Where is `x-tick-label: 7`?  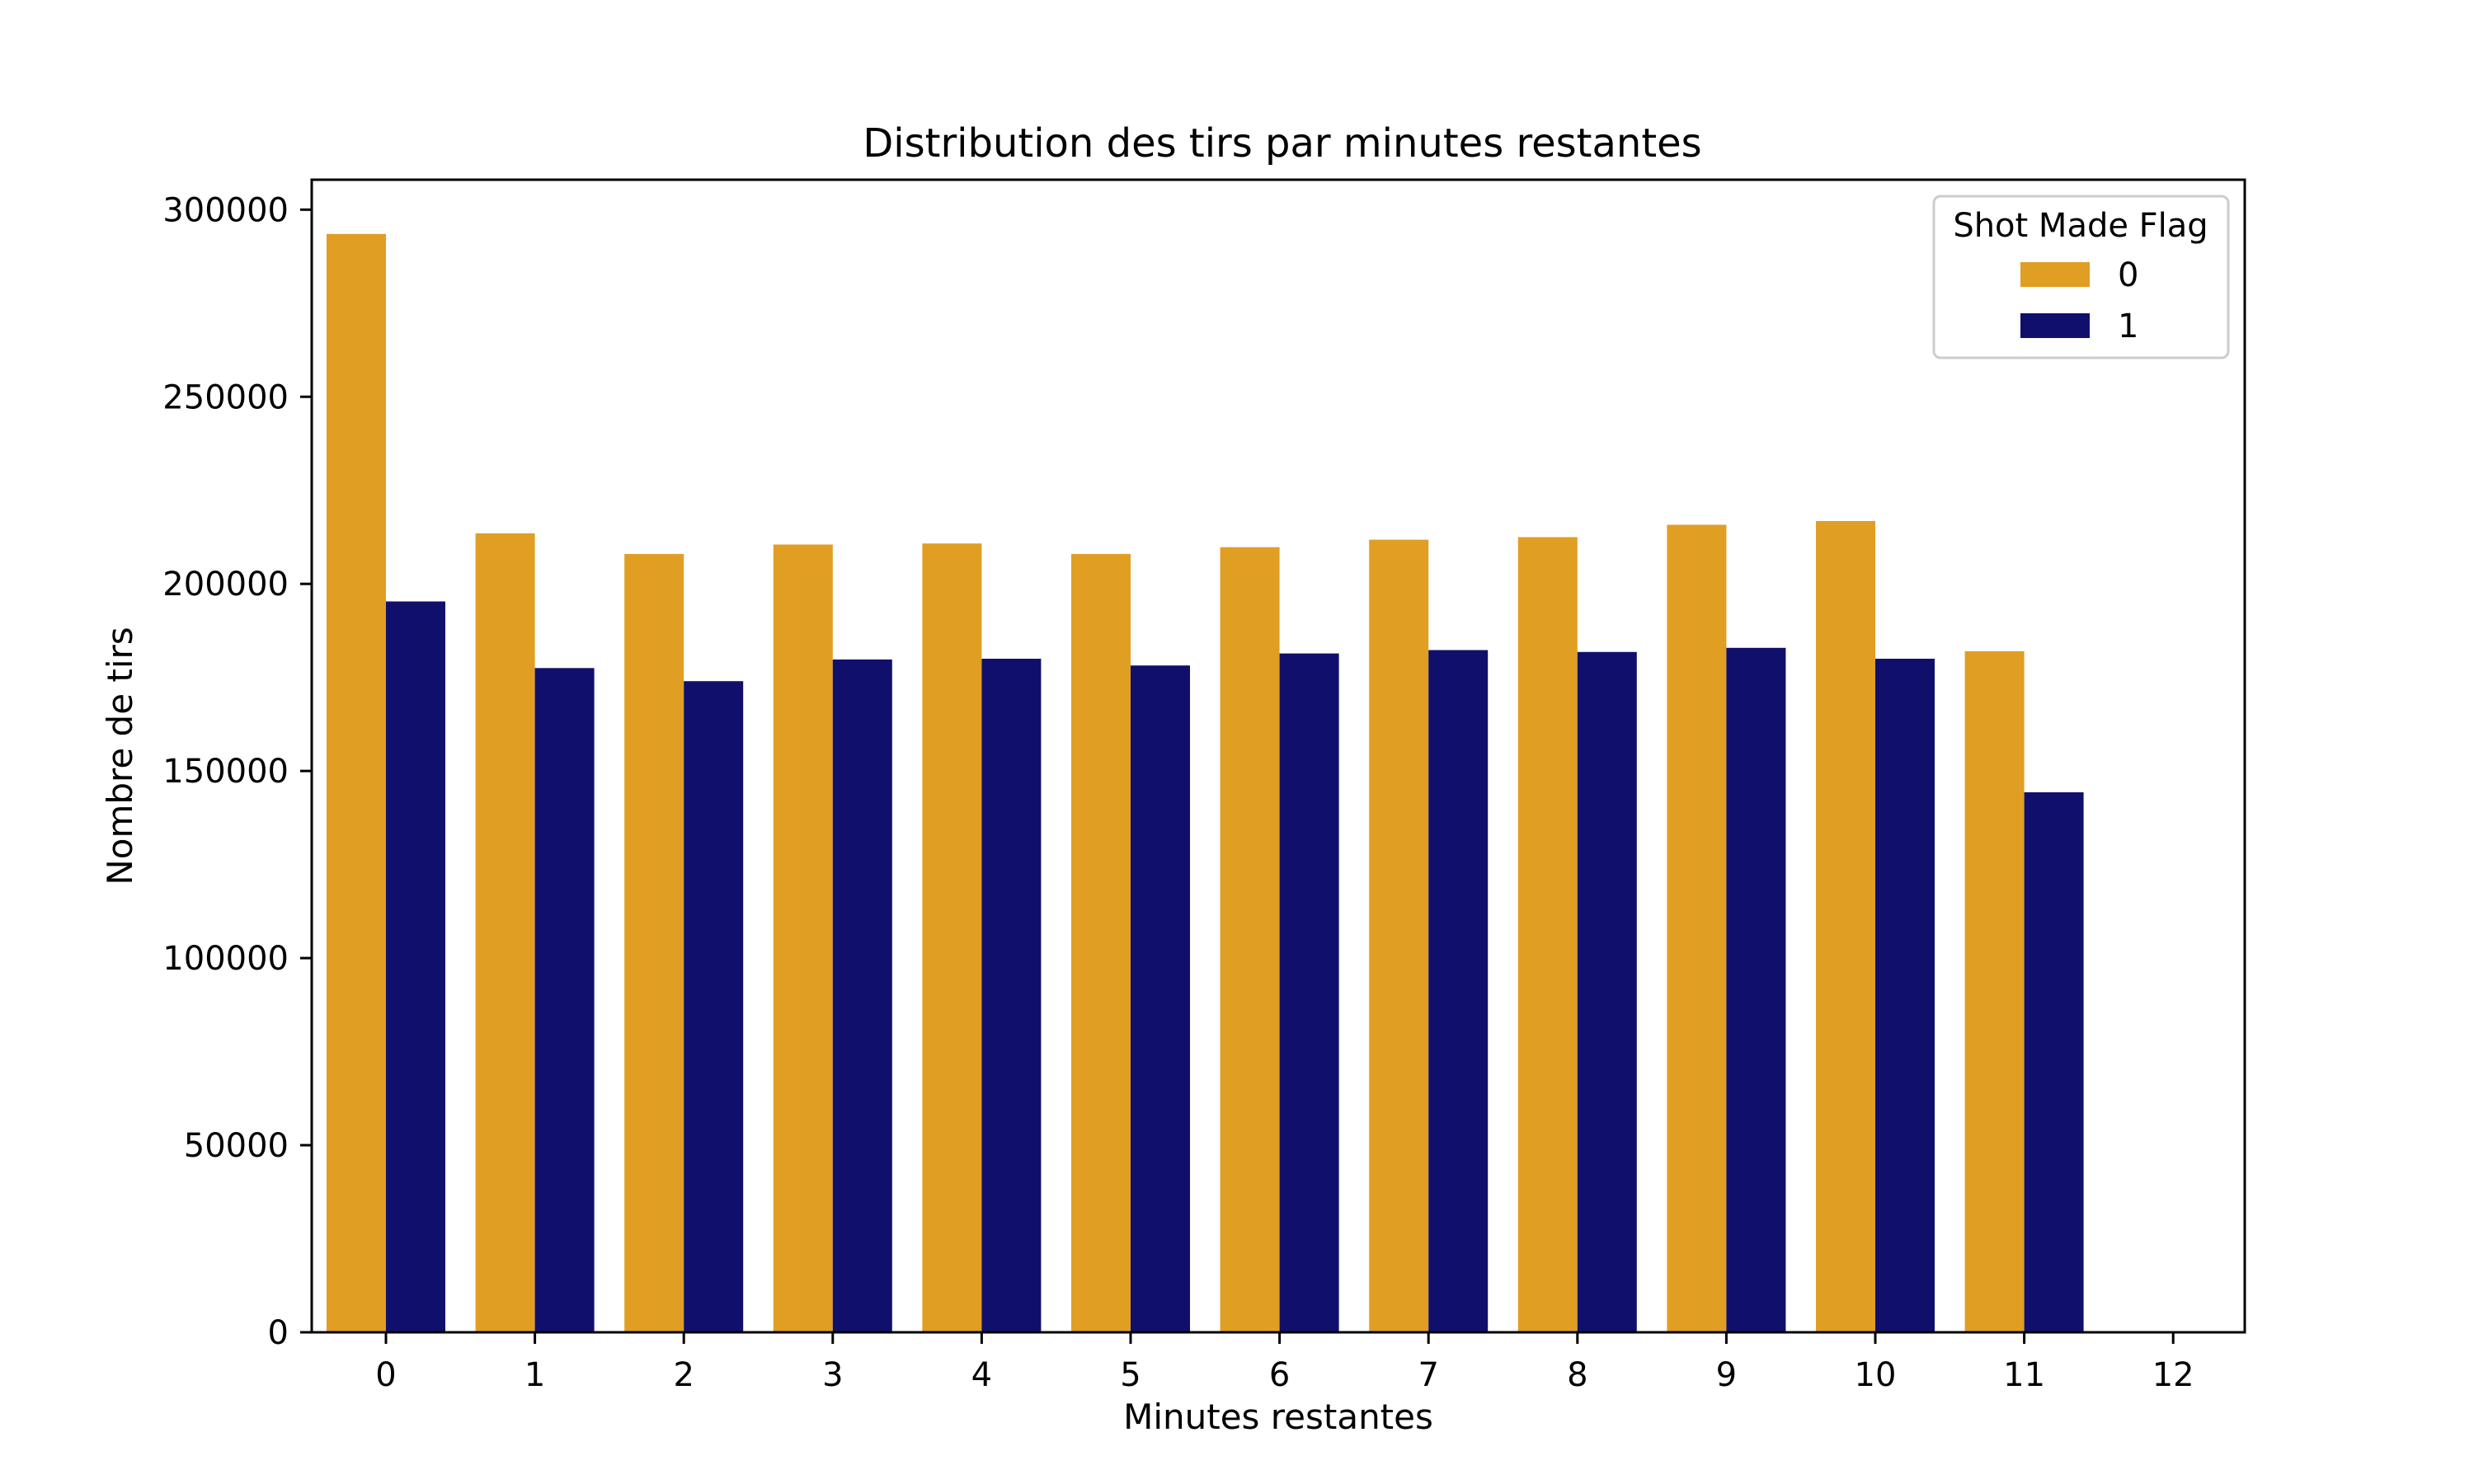 x-tick-label: 7 is located at coordinates (1428, 1375).